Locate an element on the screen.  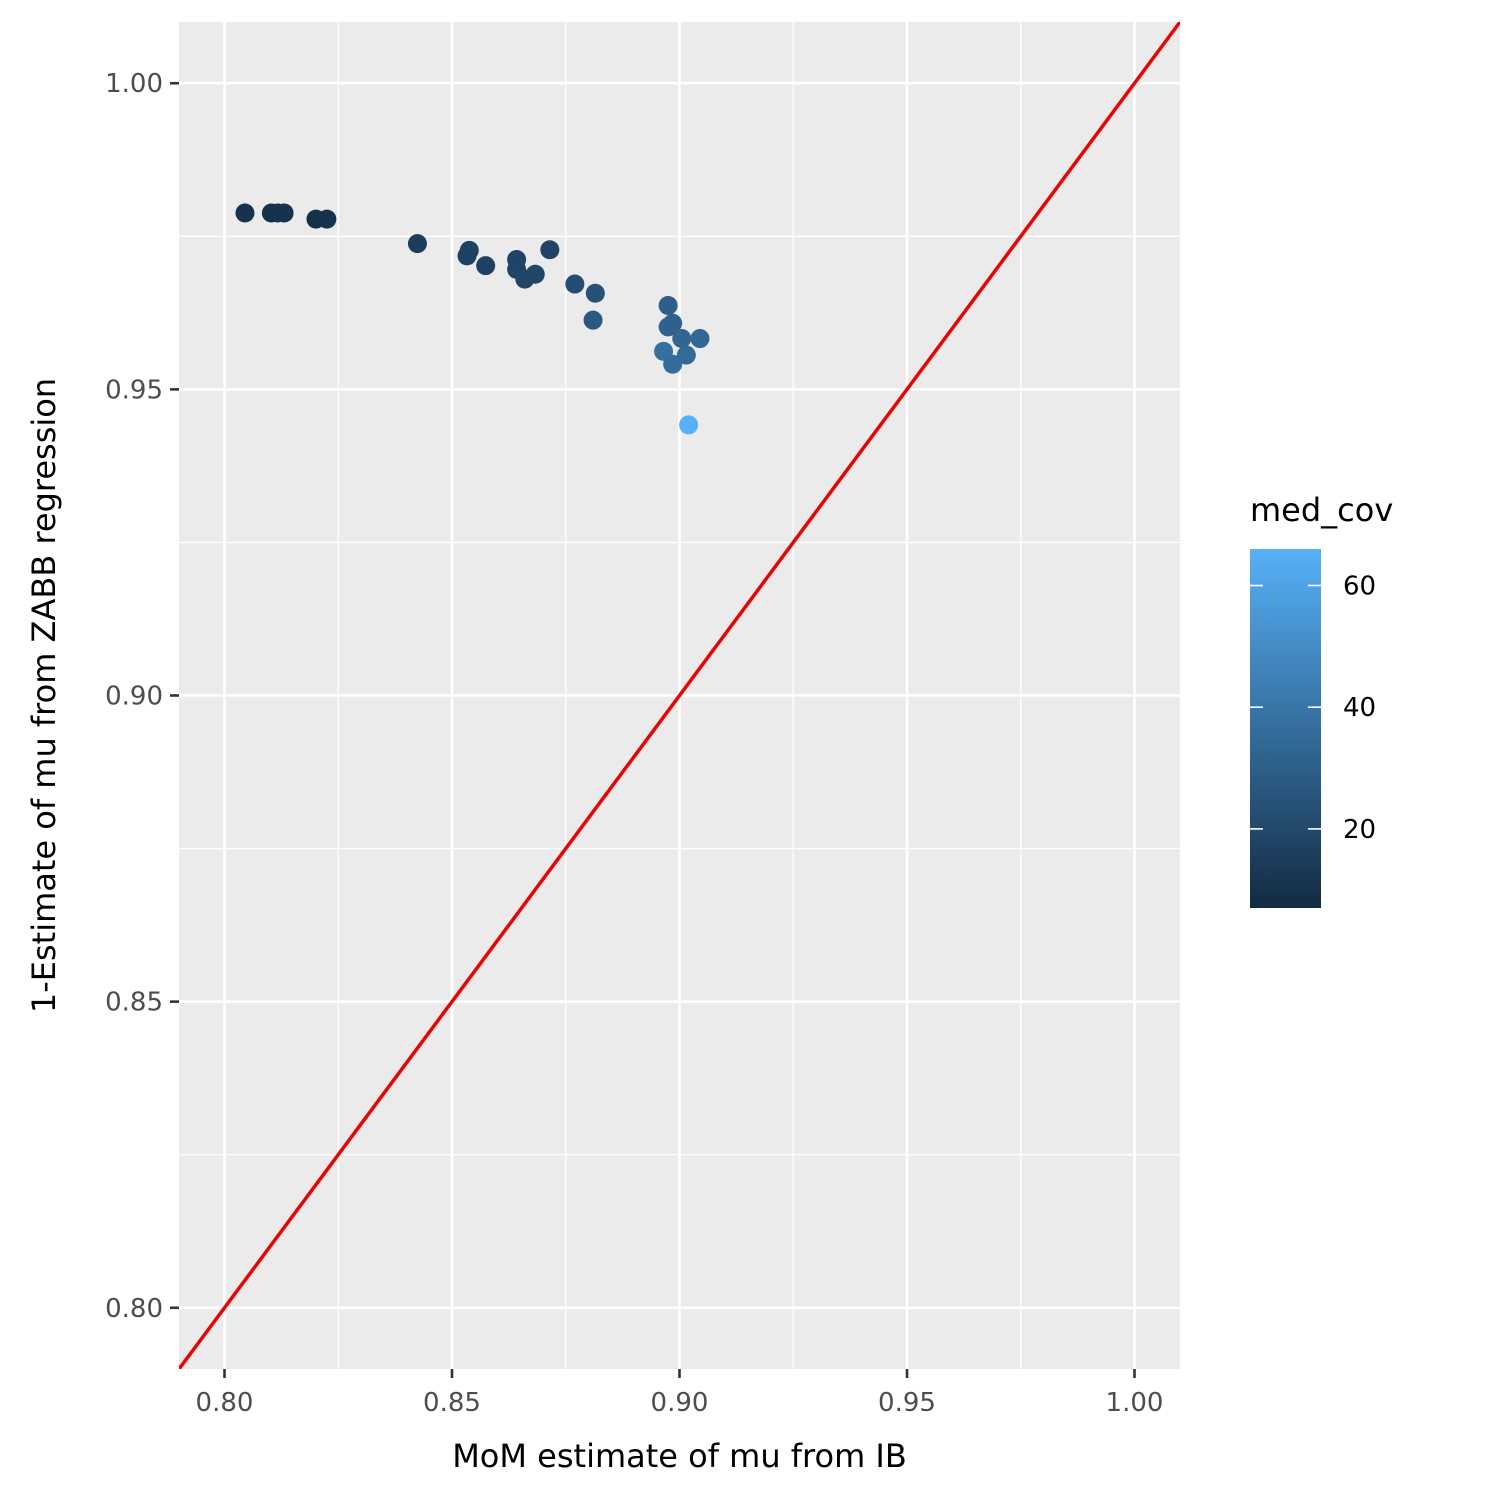
legend-tick-label: 60 is located at coordinates (1359, 587).